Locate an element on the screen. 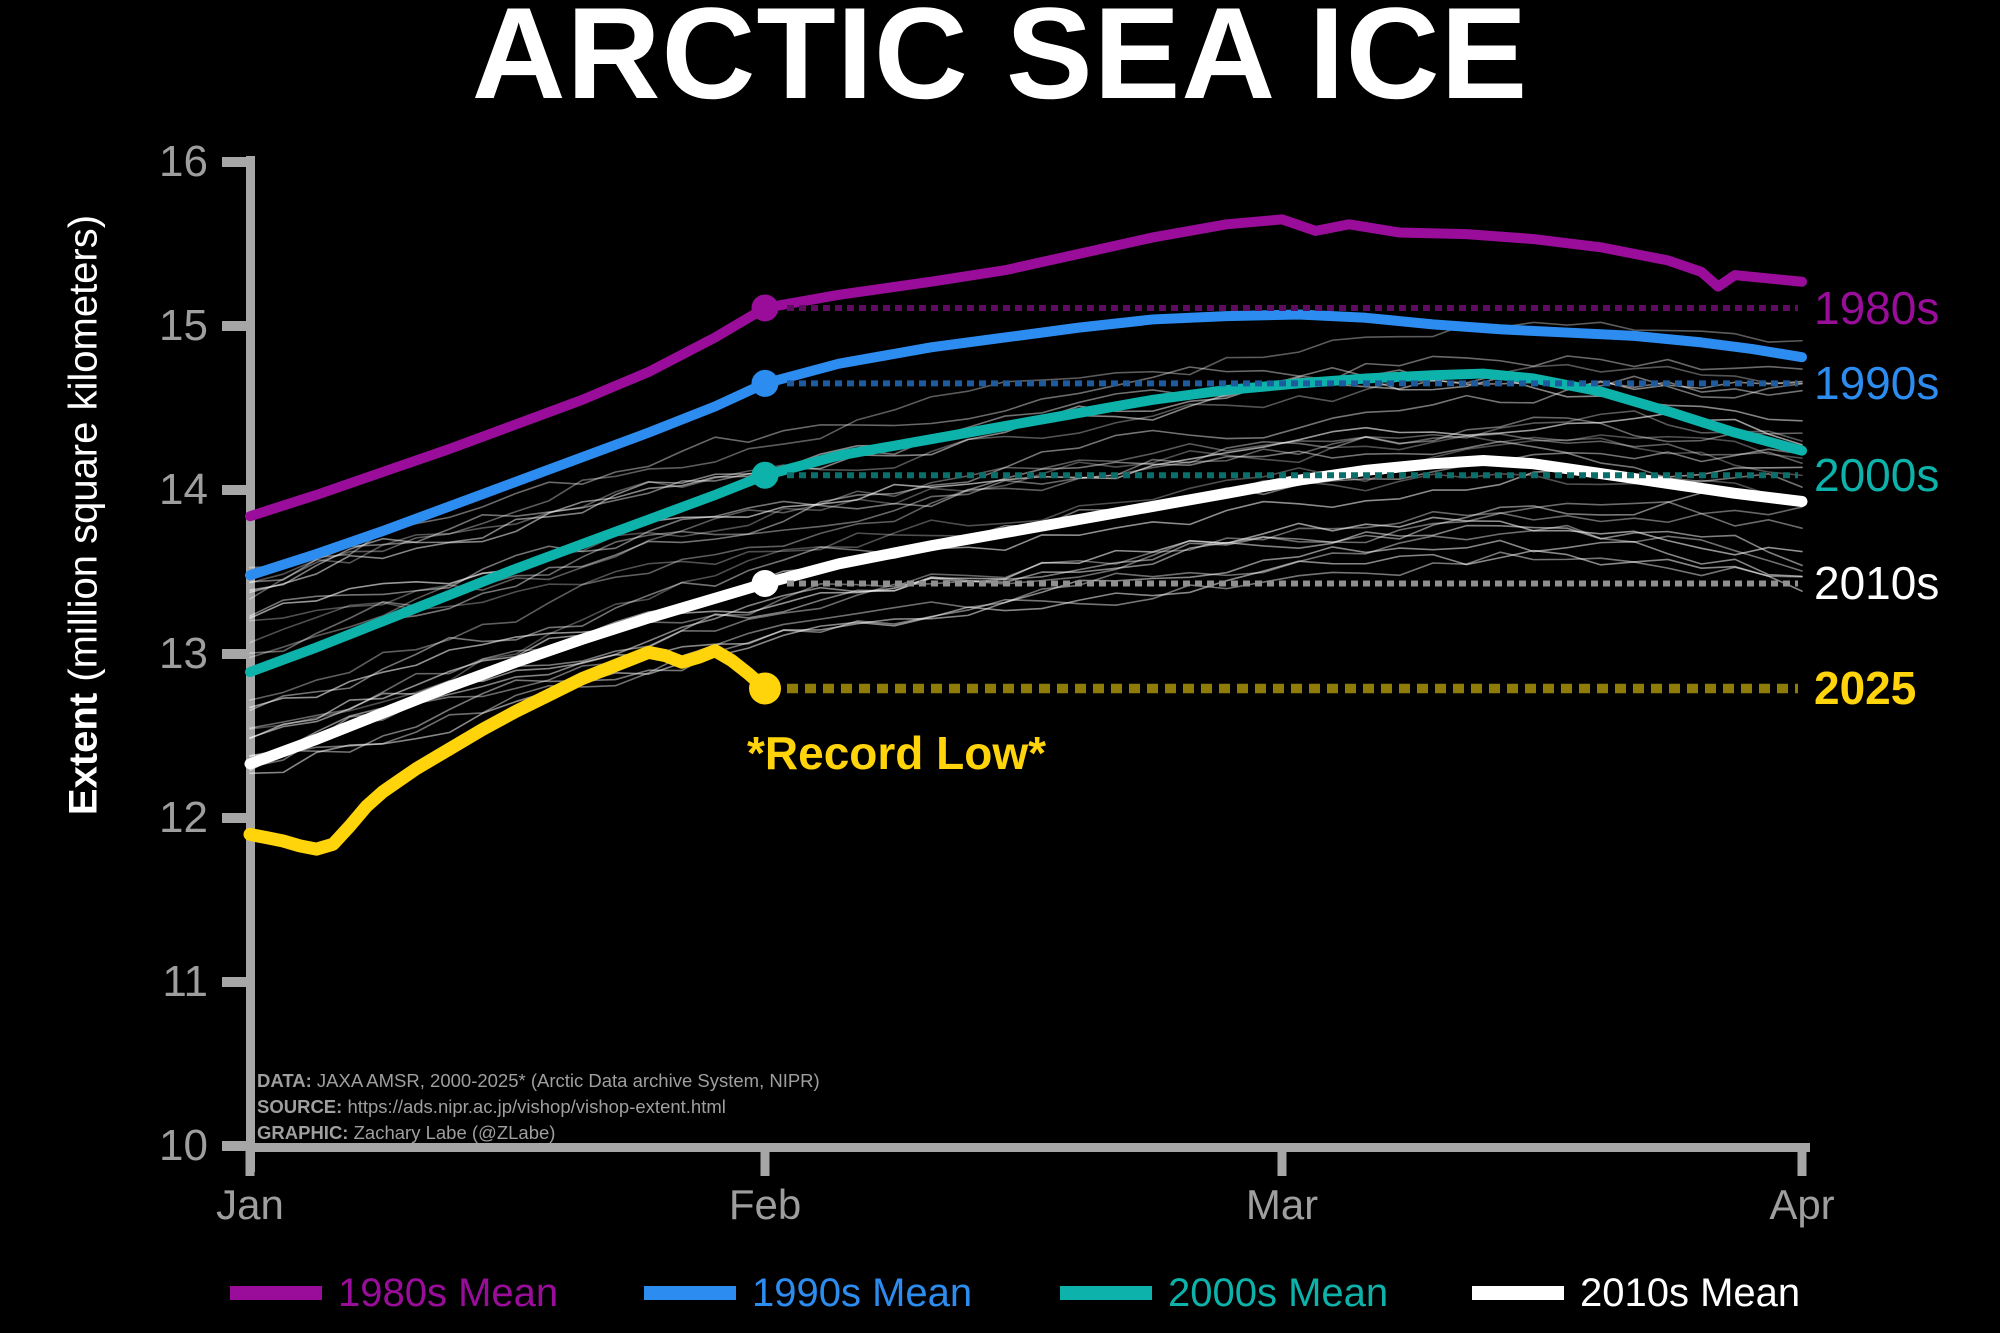 The width and height of the screenshot is (2000, 1333). y-tick-label-16: 16 is located at coordinates (183, 161).